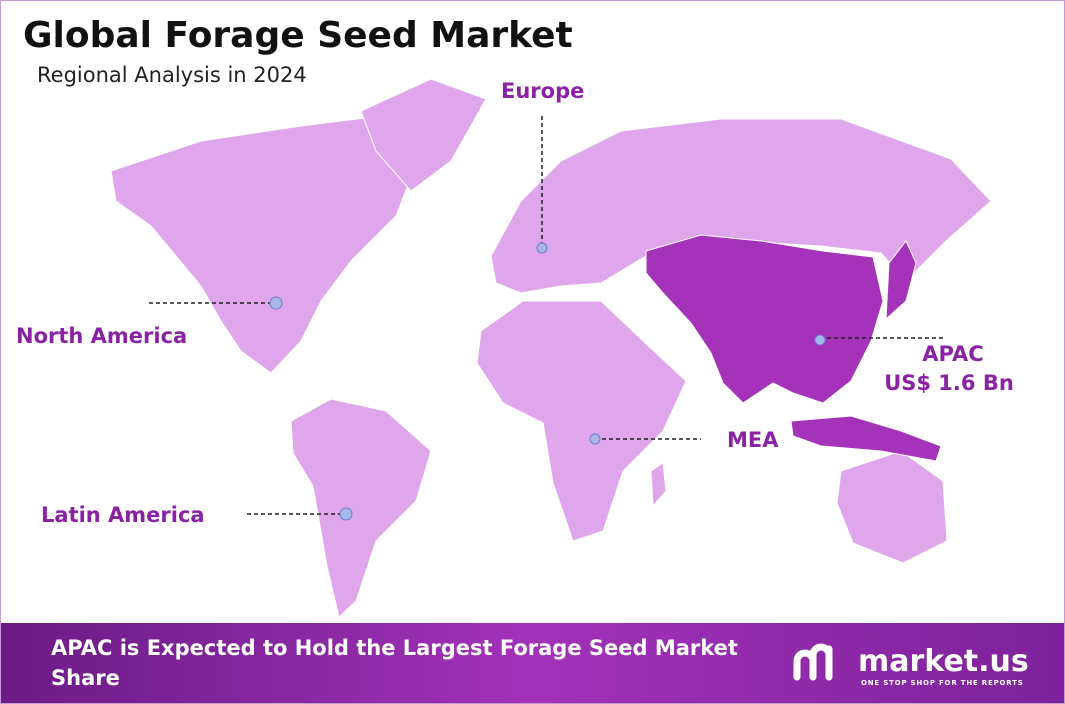  What do you see at coordinates (542, 91) in the screenshot?
I see `region-label: Europe` at bounding box center [542, 91].